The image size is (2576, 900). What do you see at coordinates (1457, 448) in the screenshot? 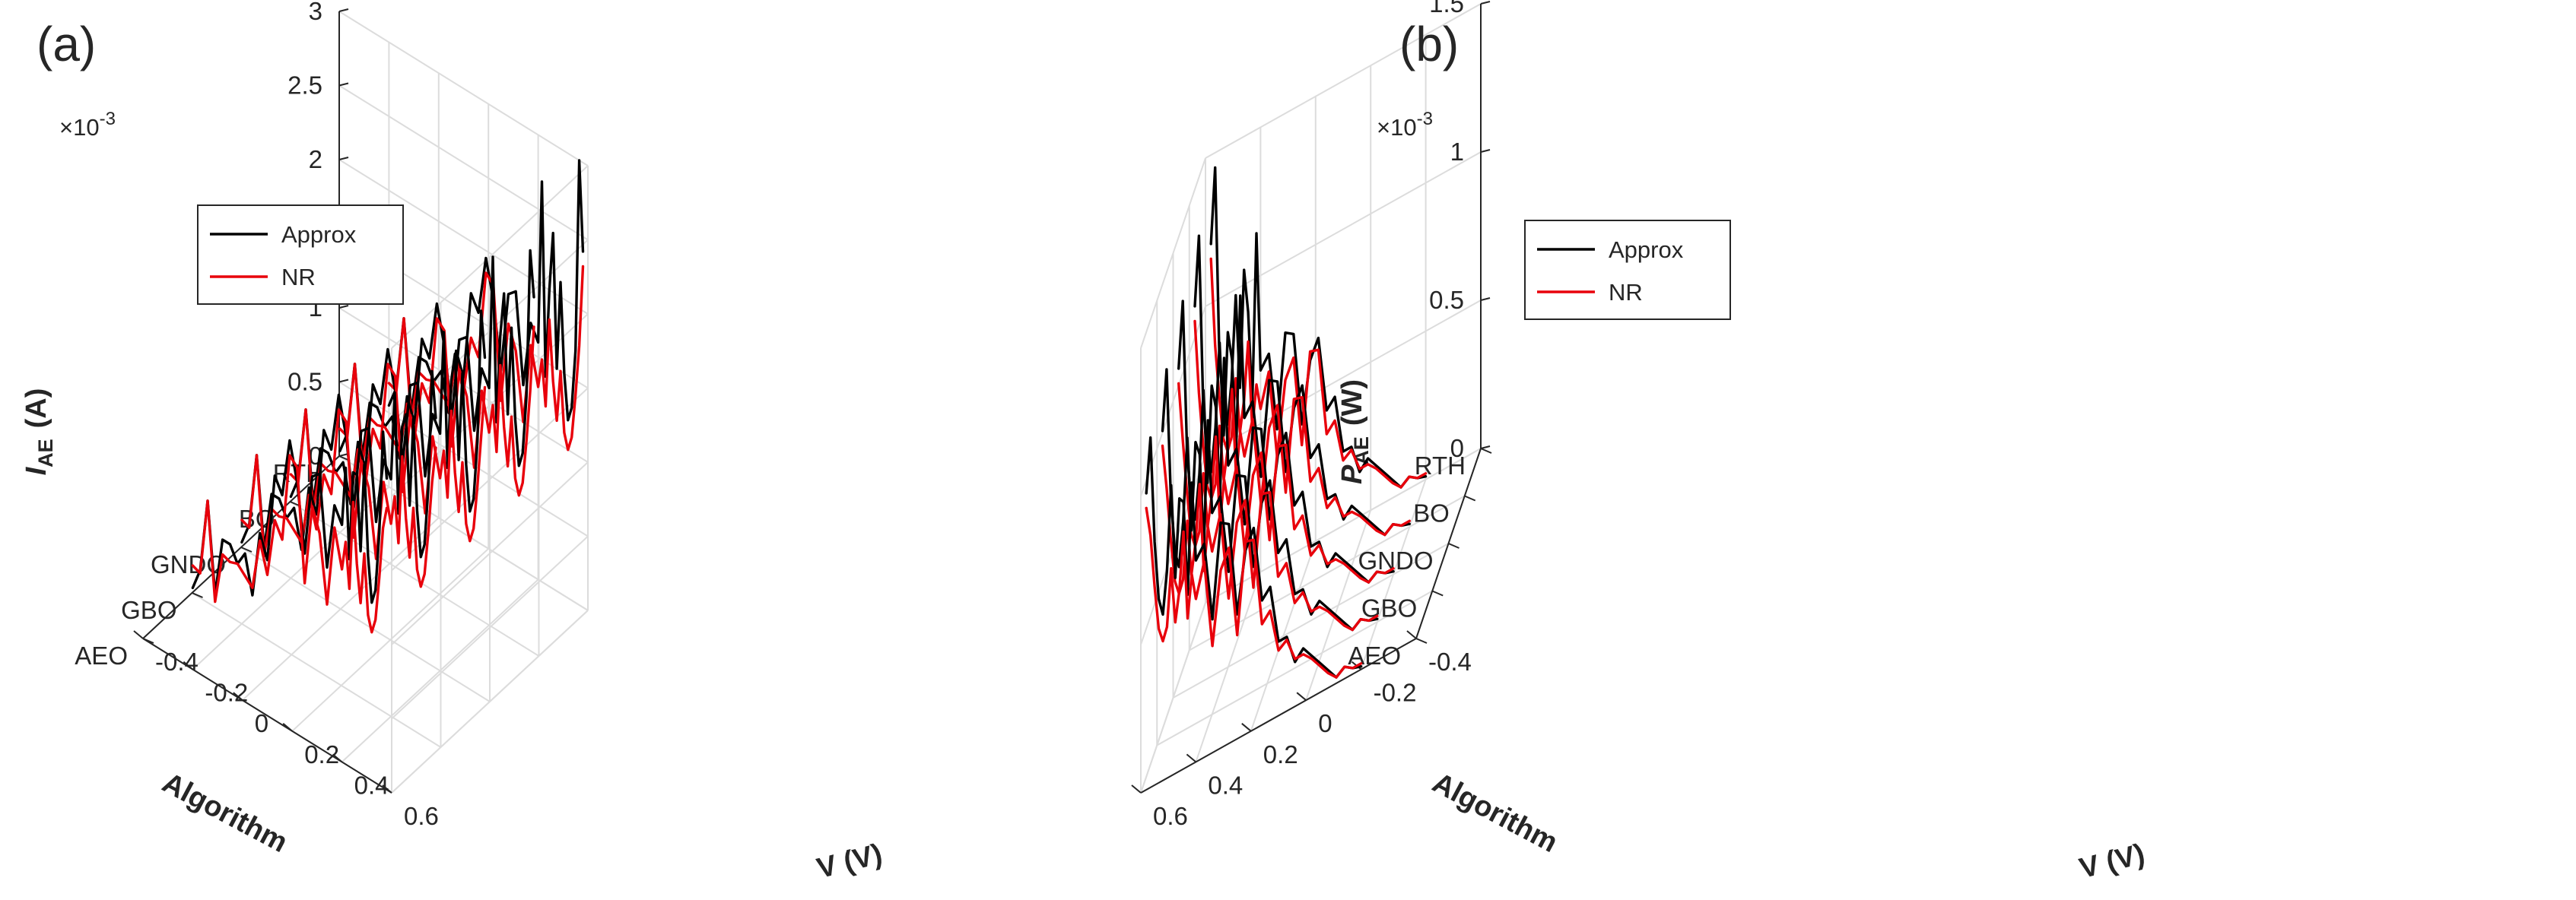
I see `z-tick-label: 0` at bounding box center [1457, 448].